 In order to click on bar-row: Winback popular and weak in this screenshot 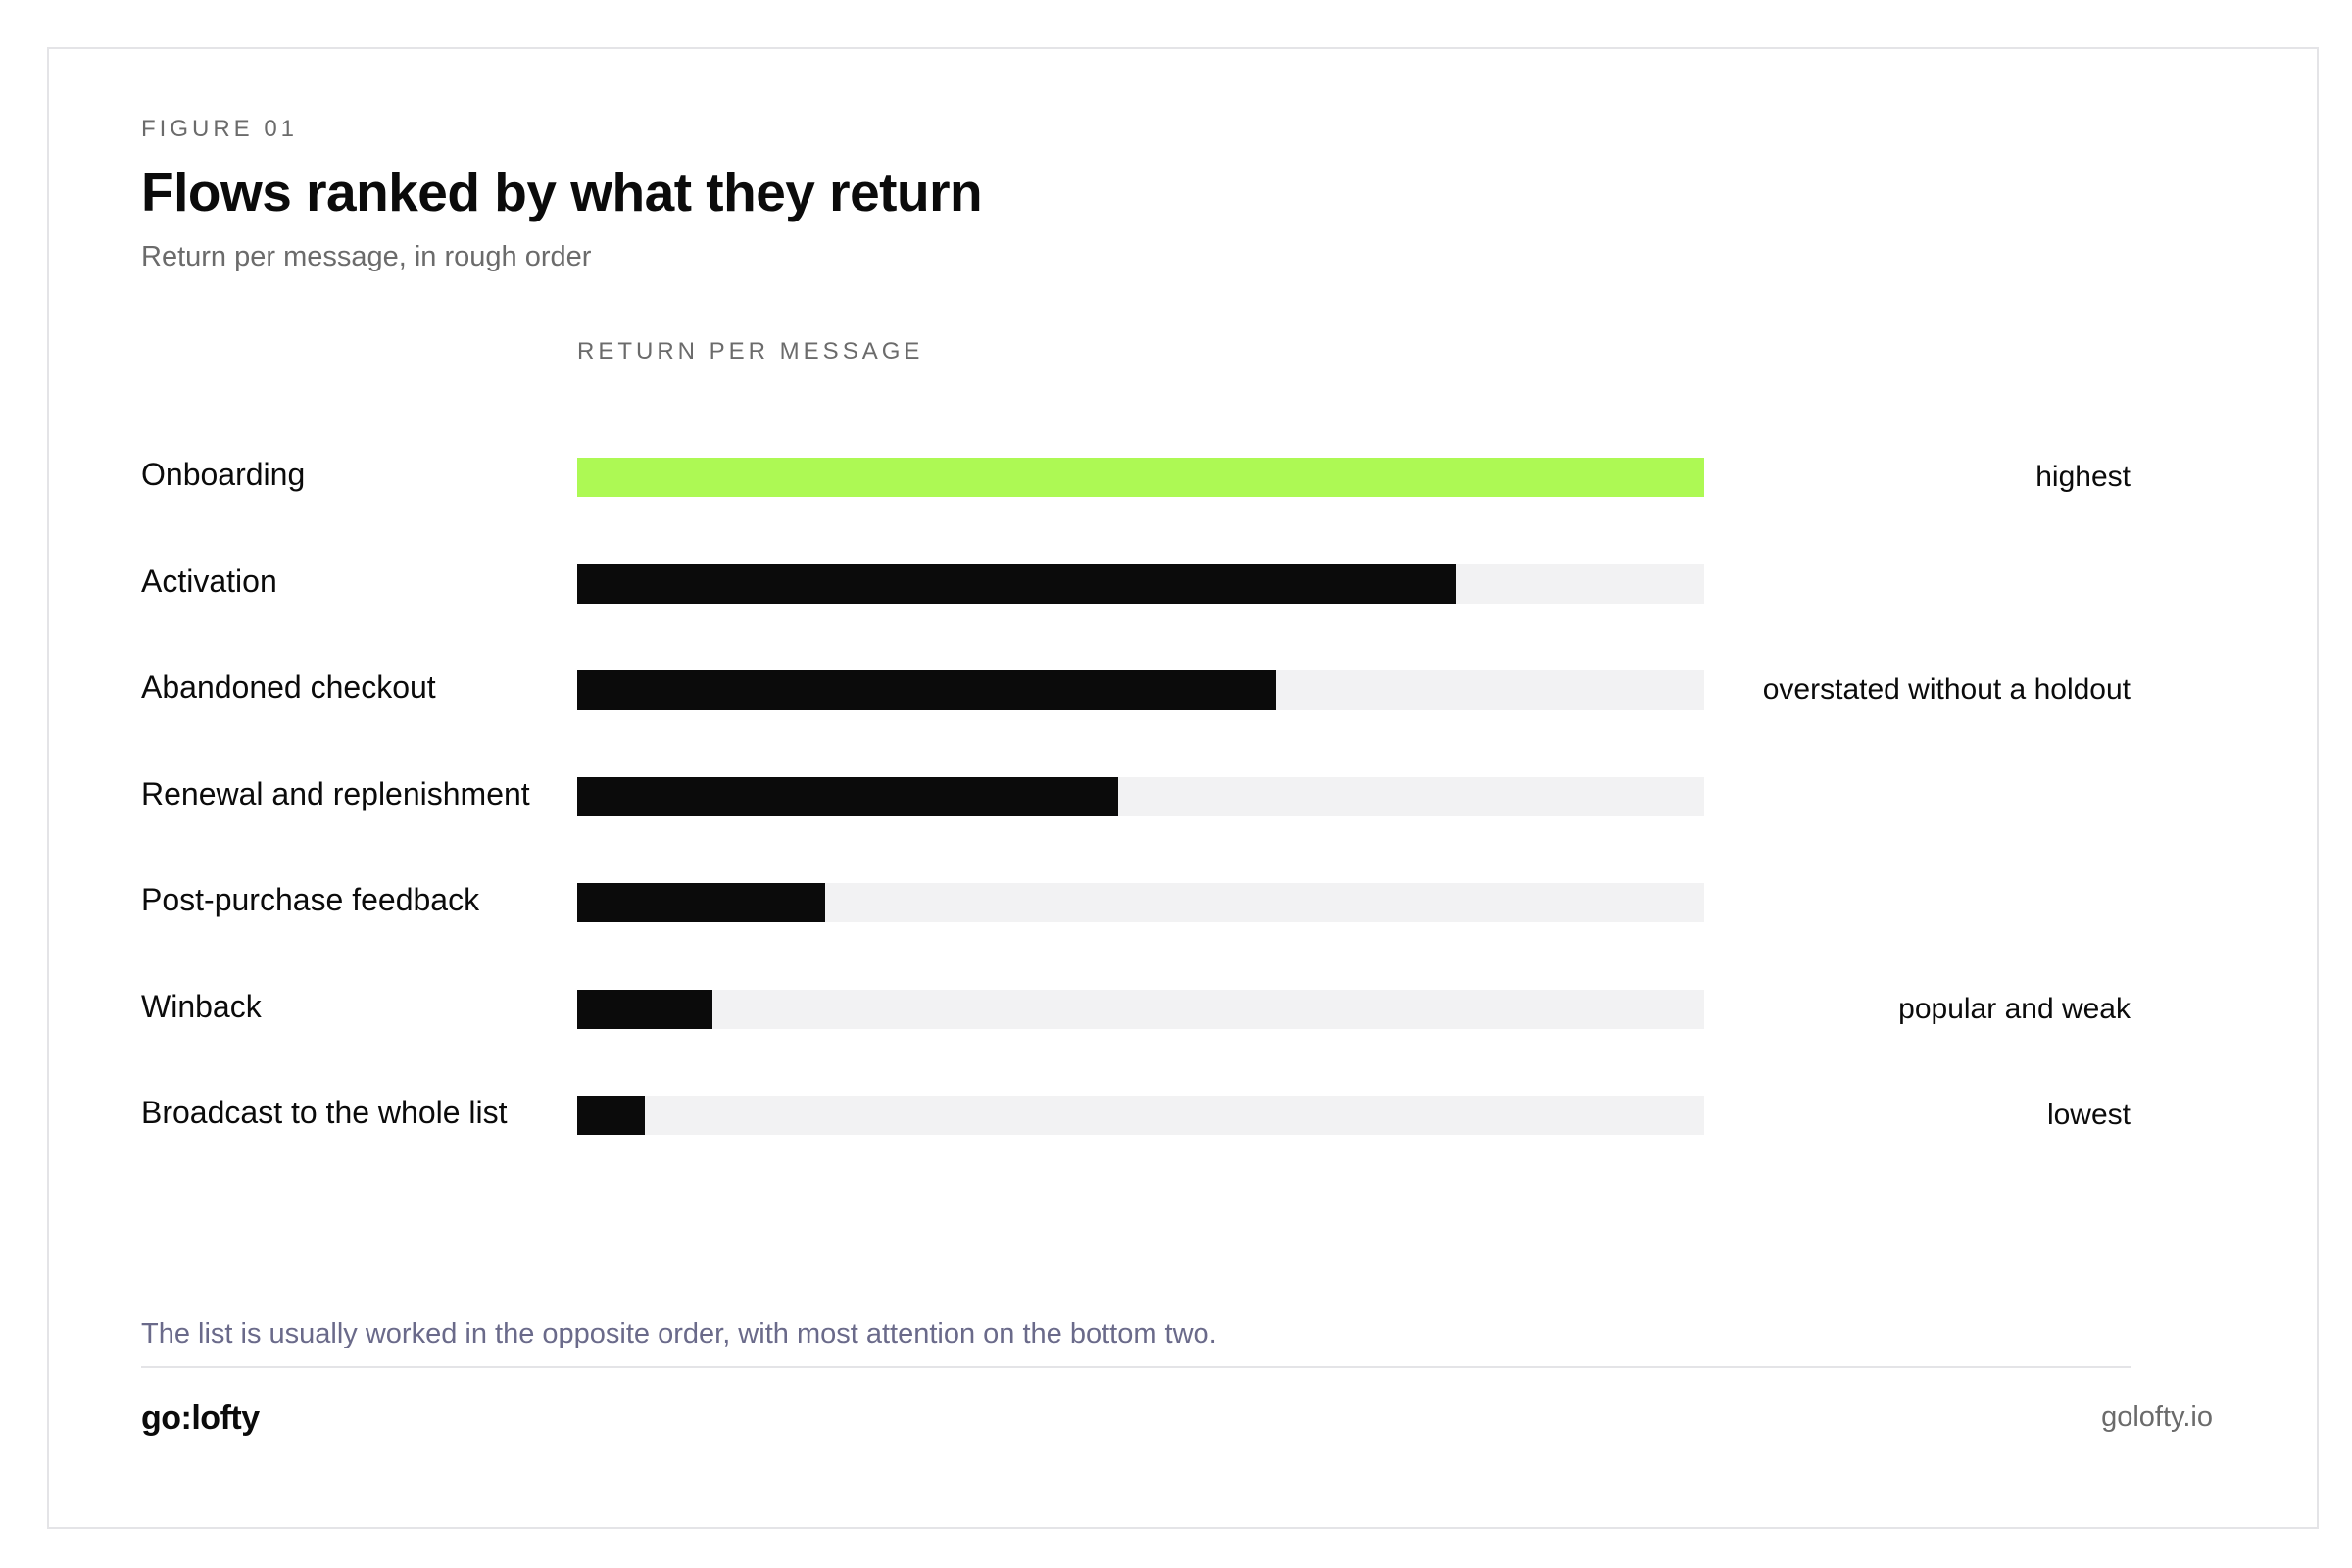, I will do `click(1136, 1016)`.